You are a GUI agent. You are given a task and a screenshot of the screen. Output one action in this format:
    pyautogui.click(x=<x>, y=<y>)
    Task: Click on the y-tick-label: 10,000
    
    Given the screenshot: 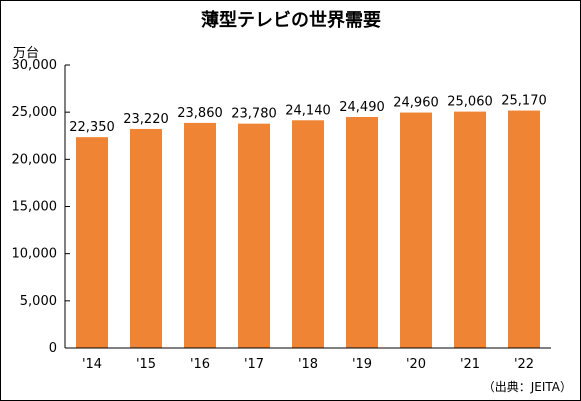 What is the action you would take?
    pyautogui.click(x=35, y=254)
    